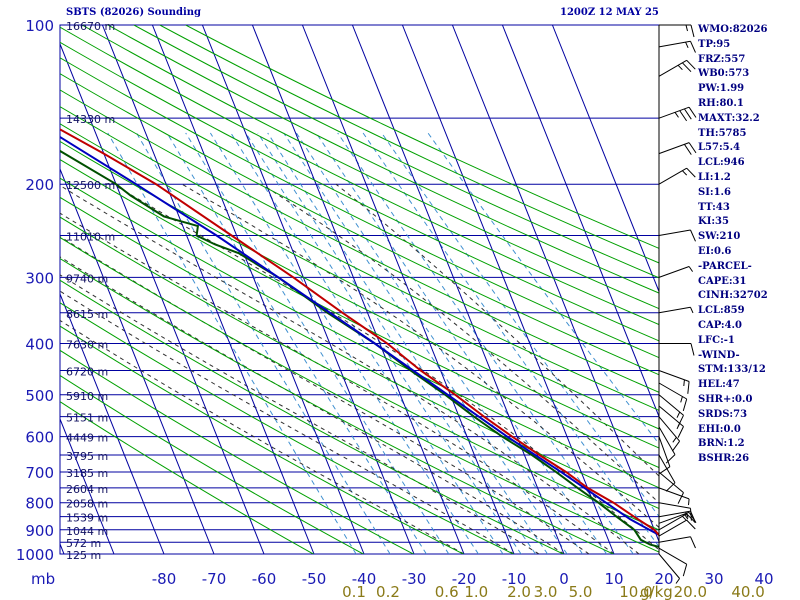 This screenshot has width=800, height=600. I want to click on sounding-index-25: SHR+:0.0, so click(725, 399).